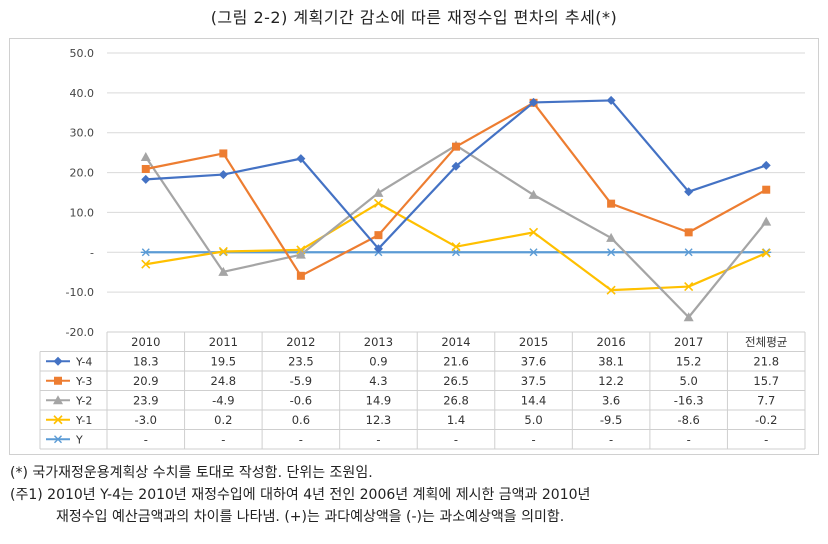 Image resolution: width=828 pixels, height=544 pixels. I want to click on data-label: 0.9, so click(378, 361).